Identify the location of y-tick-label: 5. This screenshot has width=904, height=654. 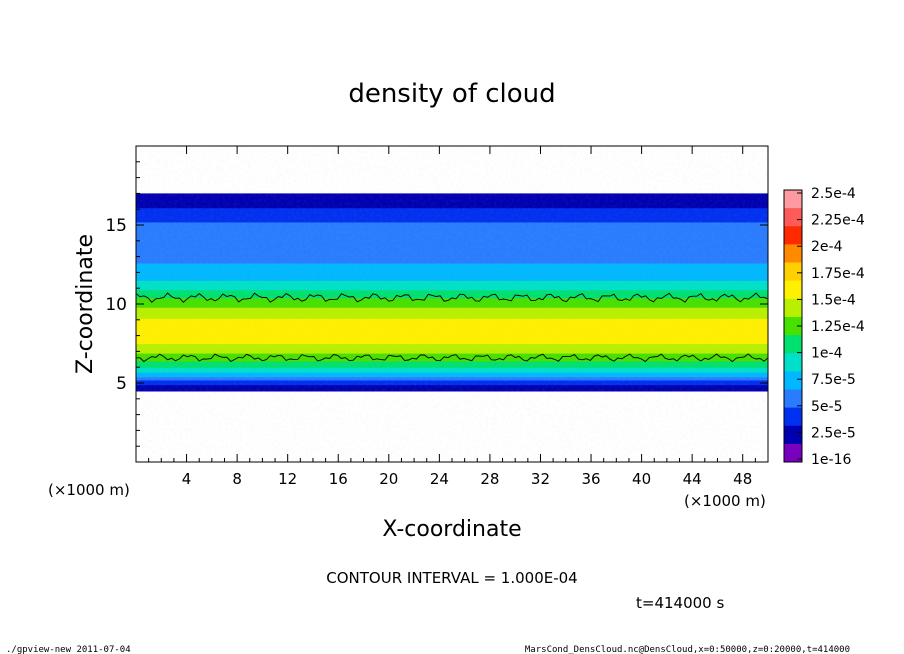
(121, 384).